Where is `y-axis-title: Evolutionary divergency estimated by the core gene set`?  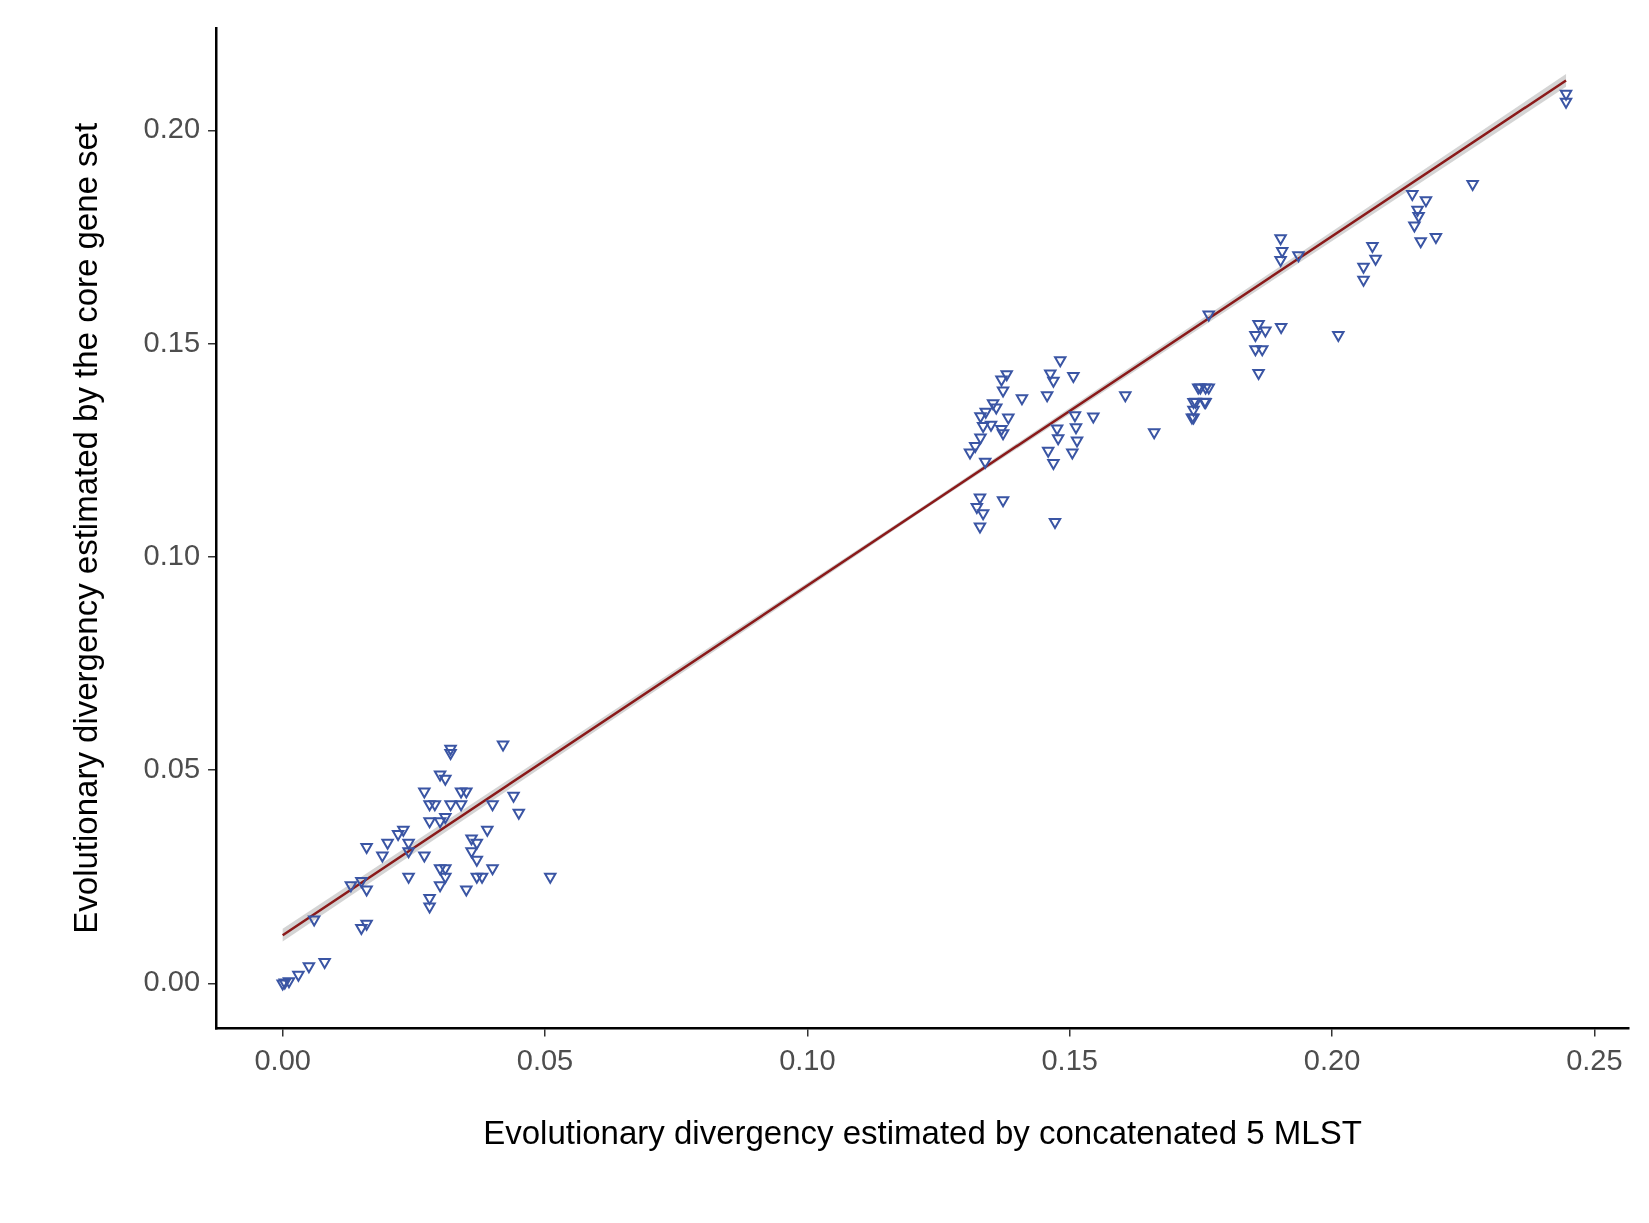 y-axis-title: Evolutionary divergency estimated by the core gene set is located at coordinates (85, 528).